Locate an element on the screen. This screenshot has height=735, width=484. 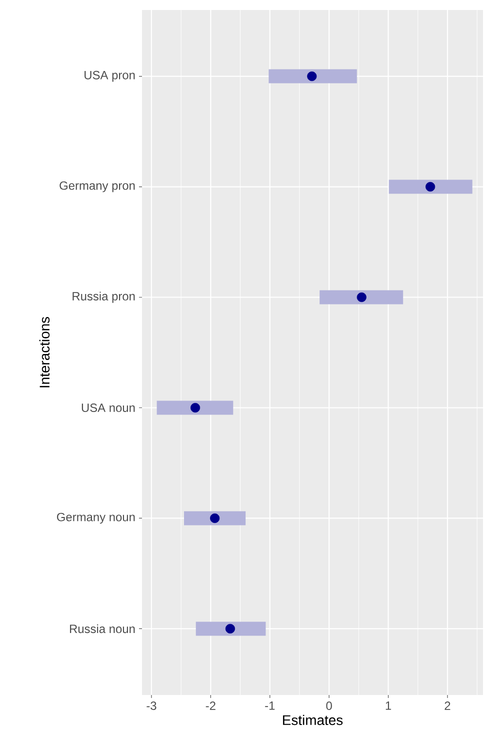
x-tick-label: -3 is located at coordinates (151, 706).